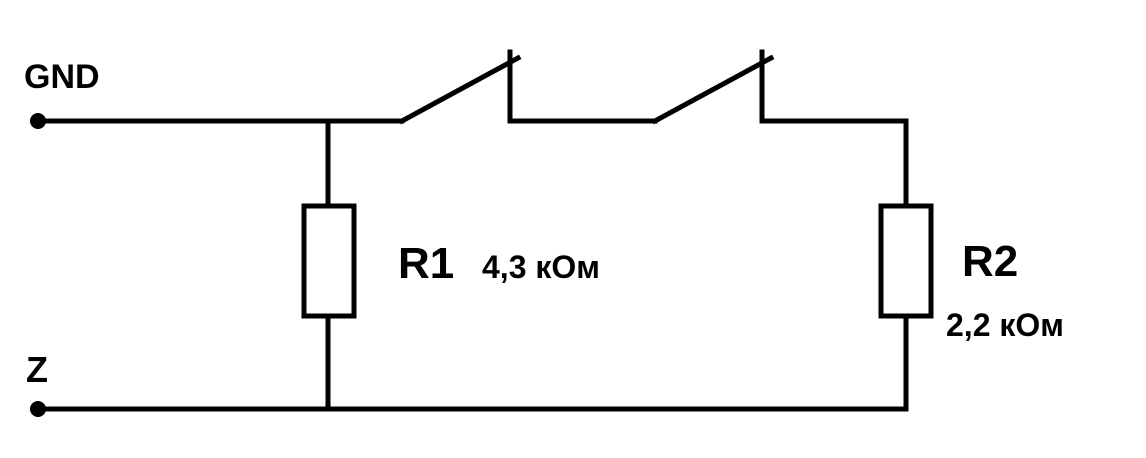 The width and height of the screenshot is (1146, 458). What do you see at coordinates (329, 261) in the screenshot?
I see `resistor-r1` at bounding box center [329, 261].